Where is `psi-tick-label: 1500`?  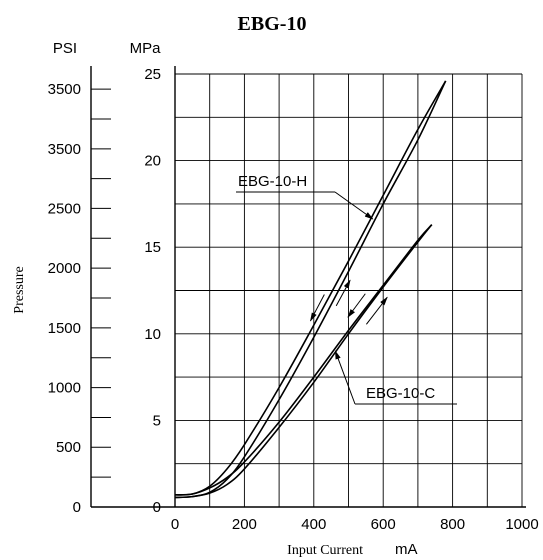
psi-tick-label: 1500 is located at coordinates (64, 328).